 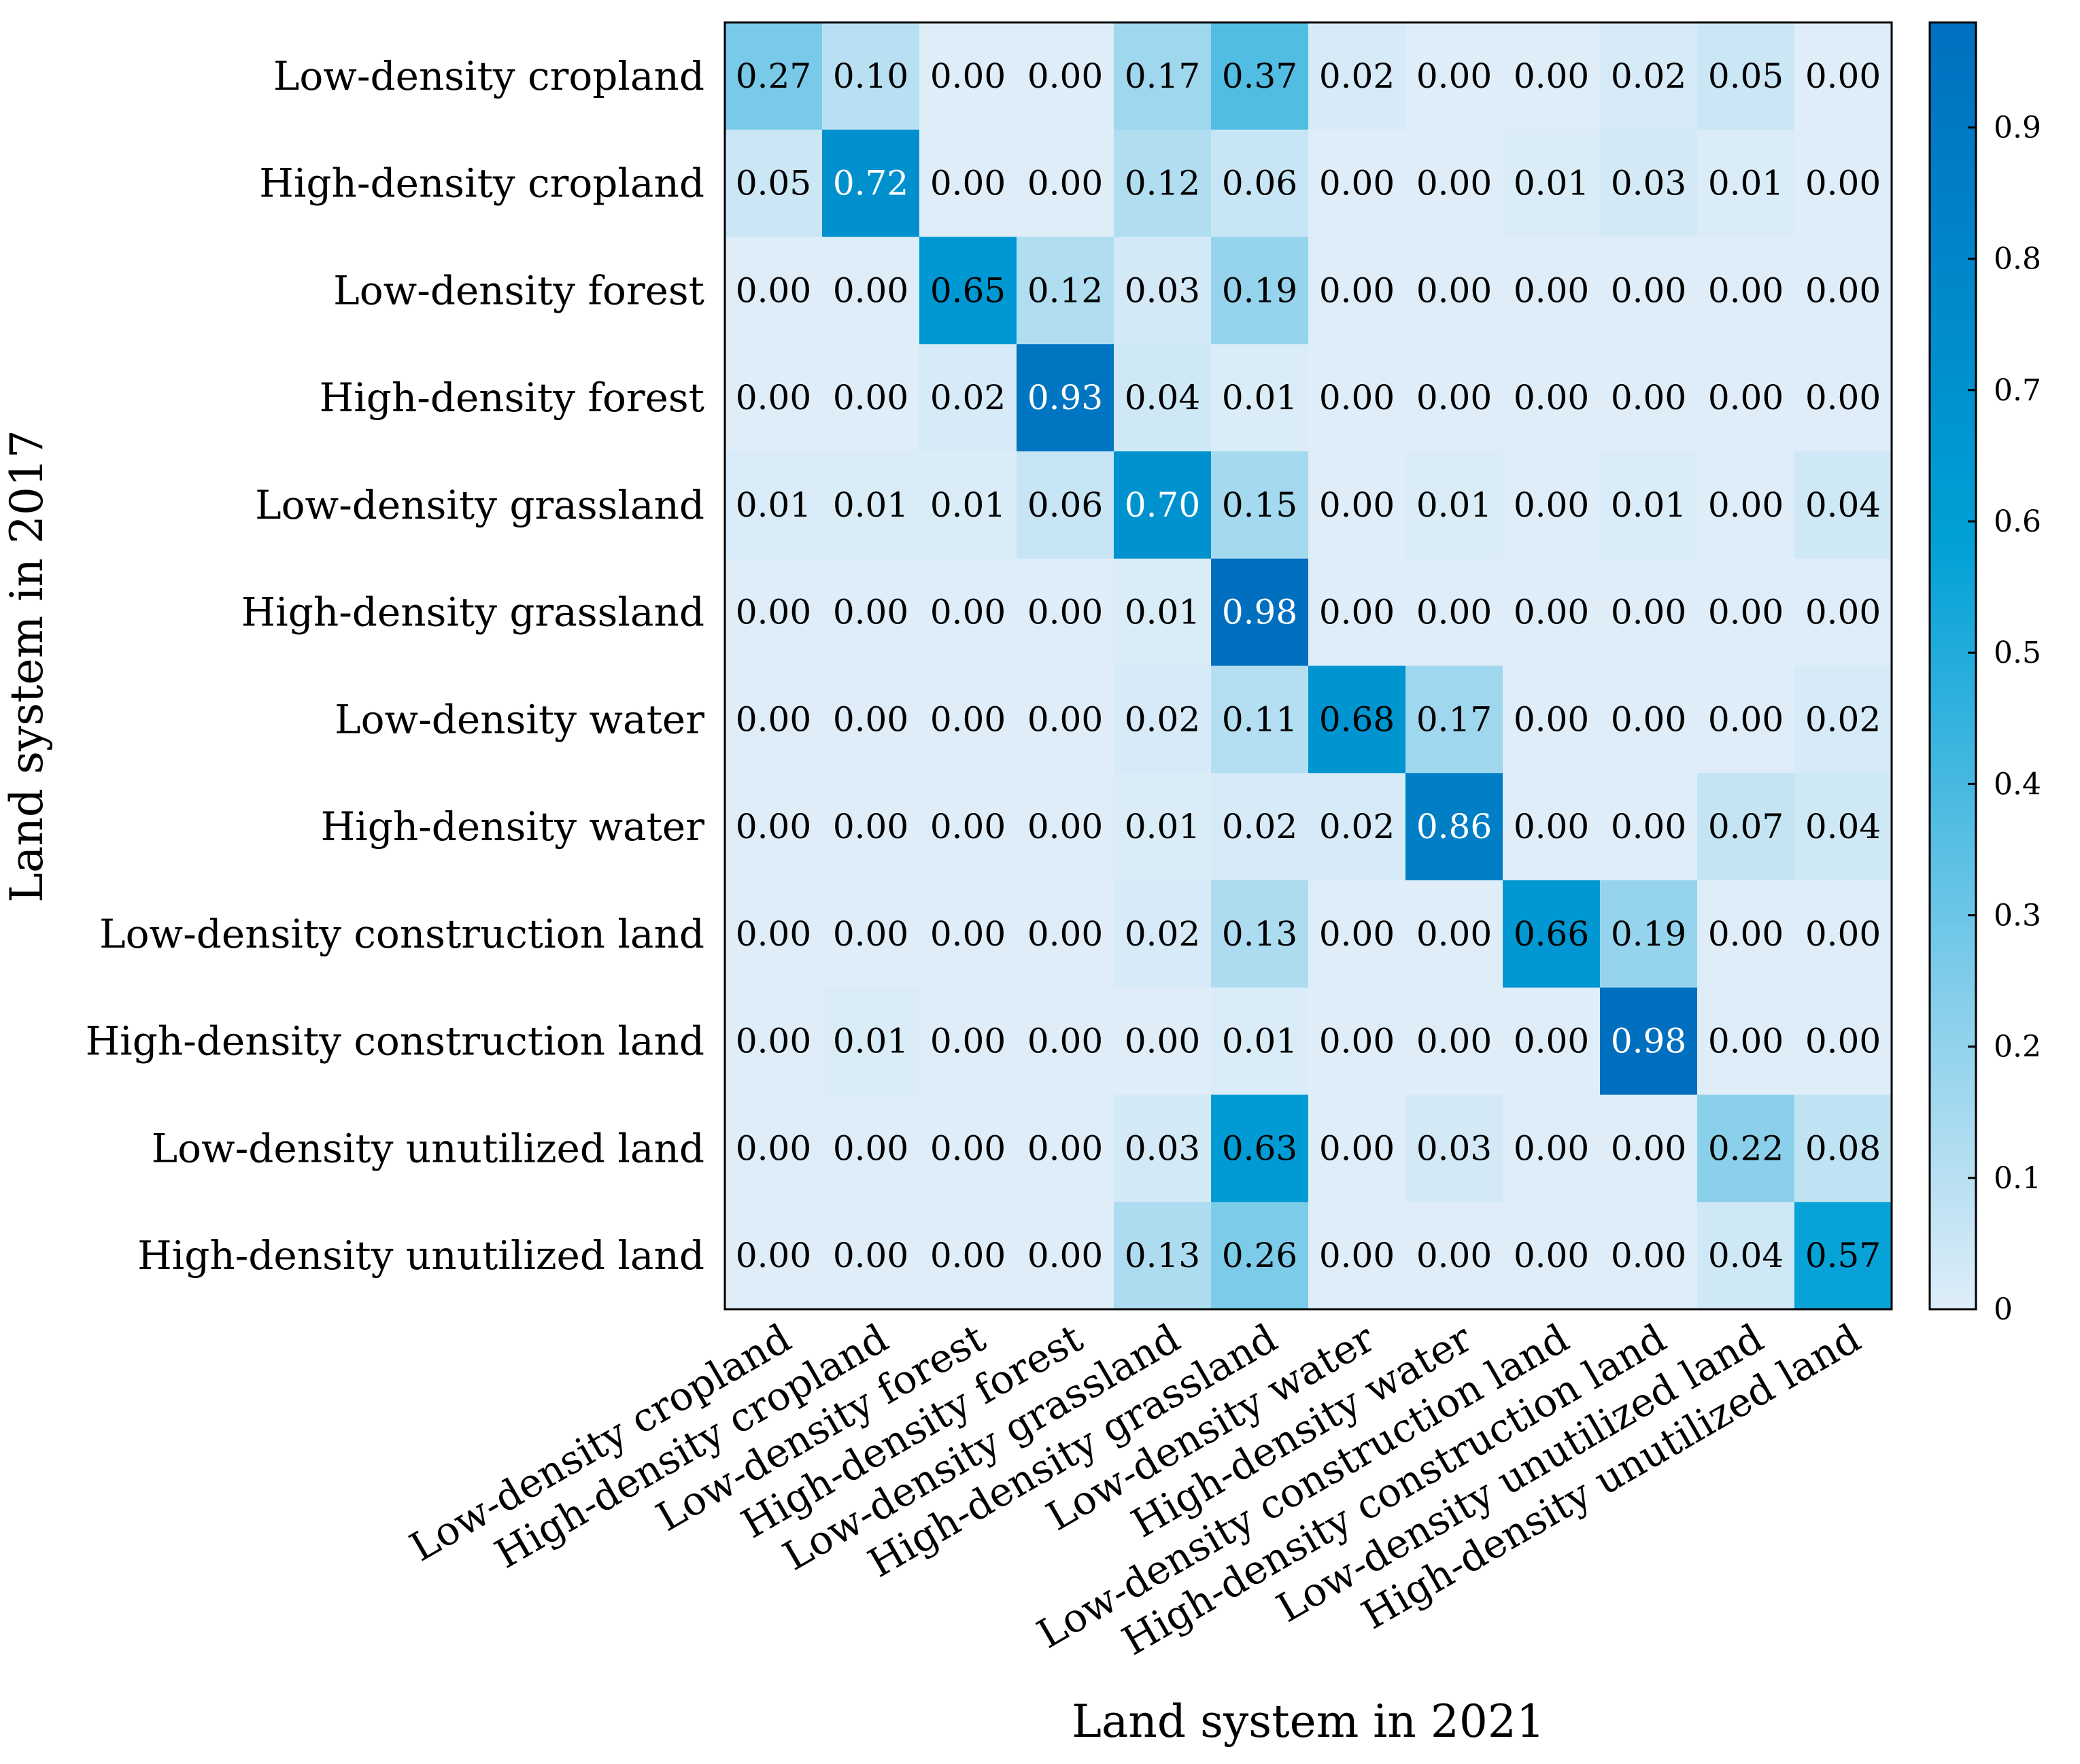 I want to click on y-tick-label: High-density grassland, so click(x=472, y=612).